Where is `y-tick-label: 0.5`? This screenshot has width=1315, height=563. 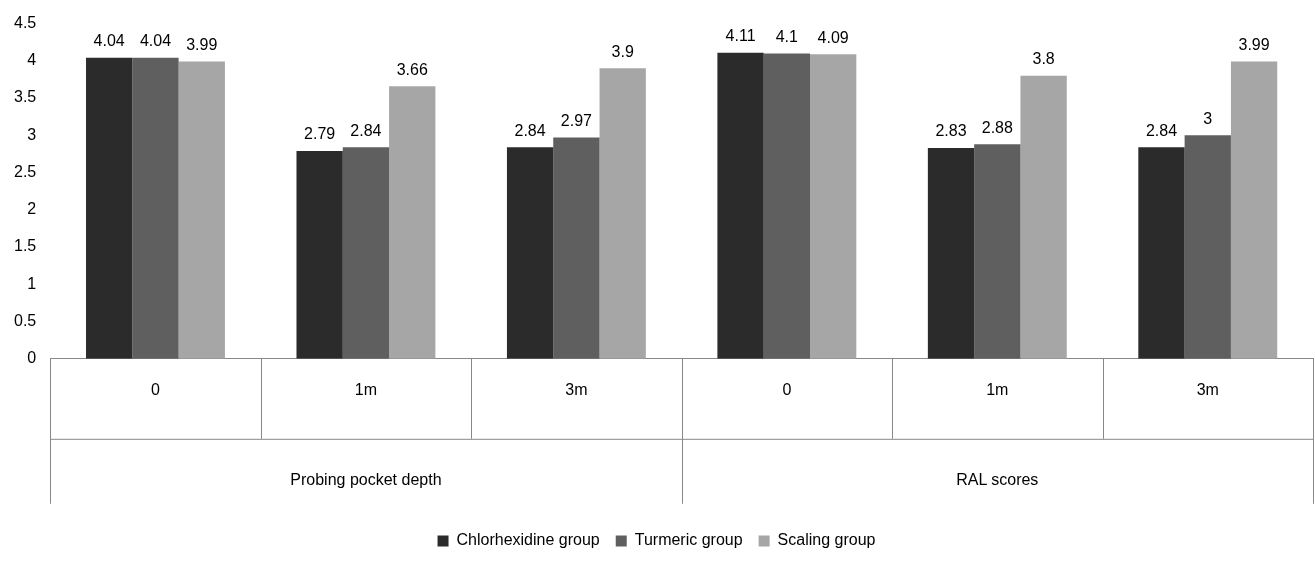
y-tick-label: 0.5 is located at coordinates (25, 320).